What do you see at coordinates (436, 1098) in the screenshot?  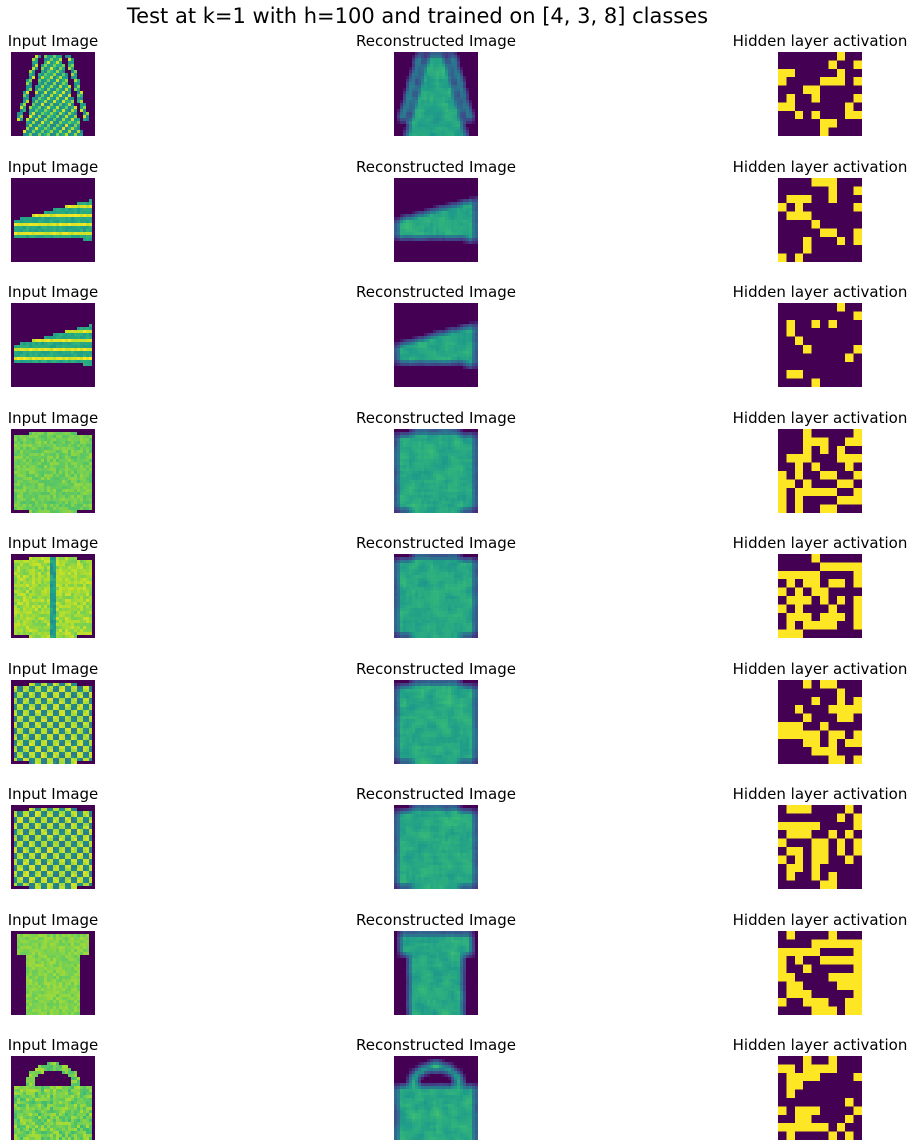 I see `reconstructed-image` at bounding box center [436, 1098].